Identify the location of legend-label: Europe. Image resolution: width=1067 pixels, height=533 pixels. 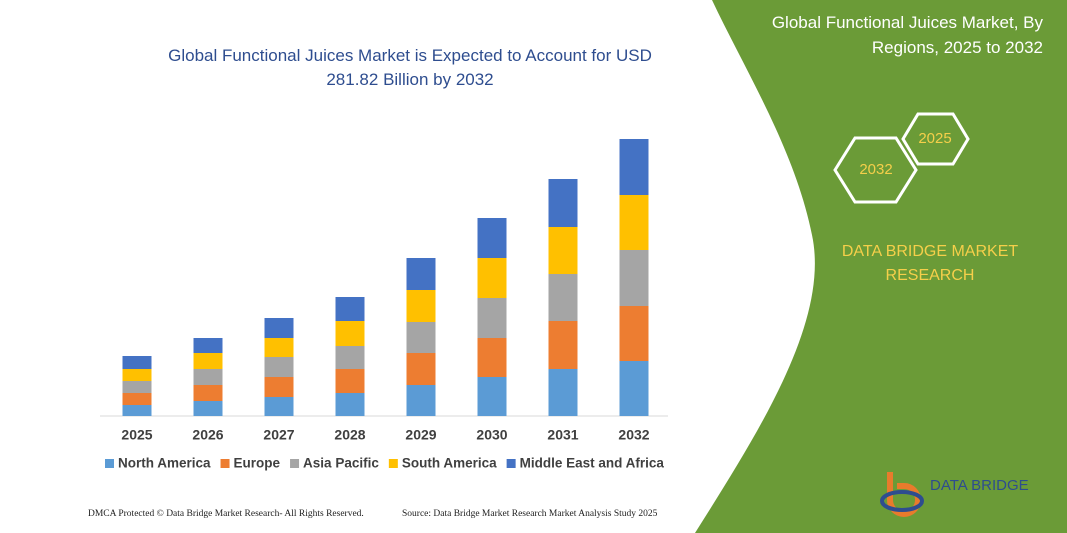
(257, 463).